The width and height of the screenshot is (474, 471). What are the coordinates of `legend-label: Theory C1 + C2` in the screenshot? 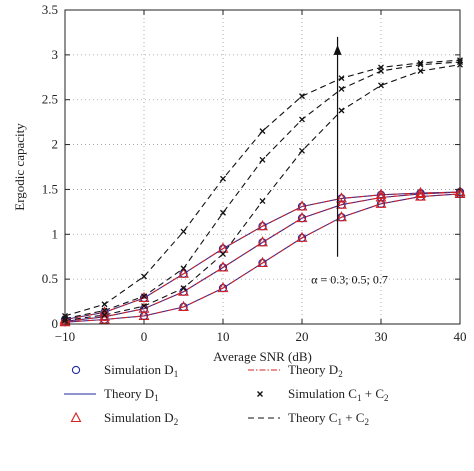 It's located at (328, 418).